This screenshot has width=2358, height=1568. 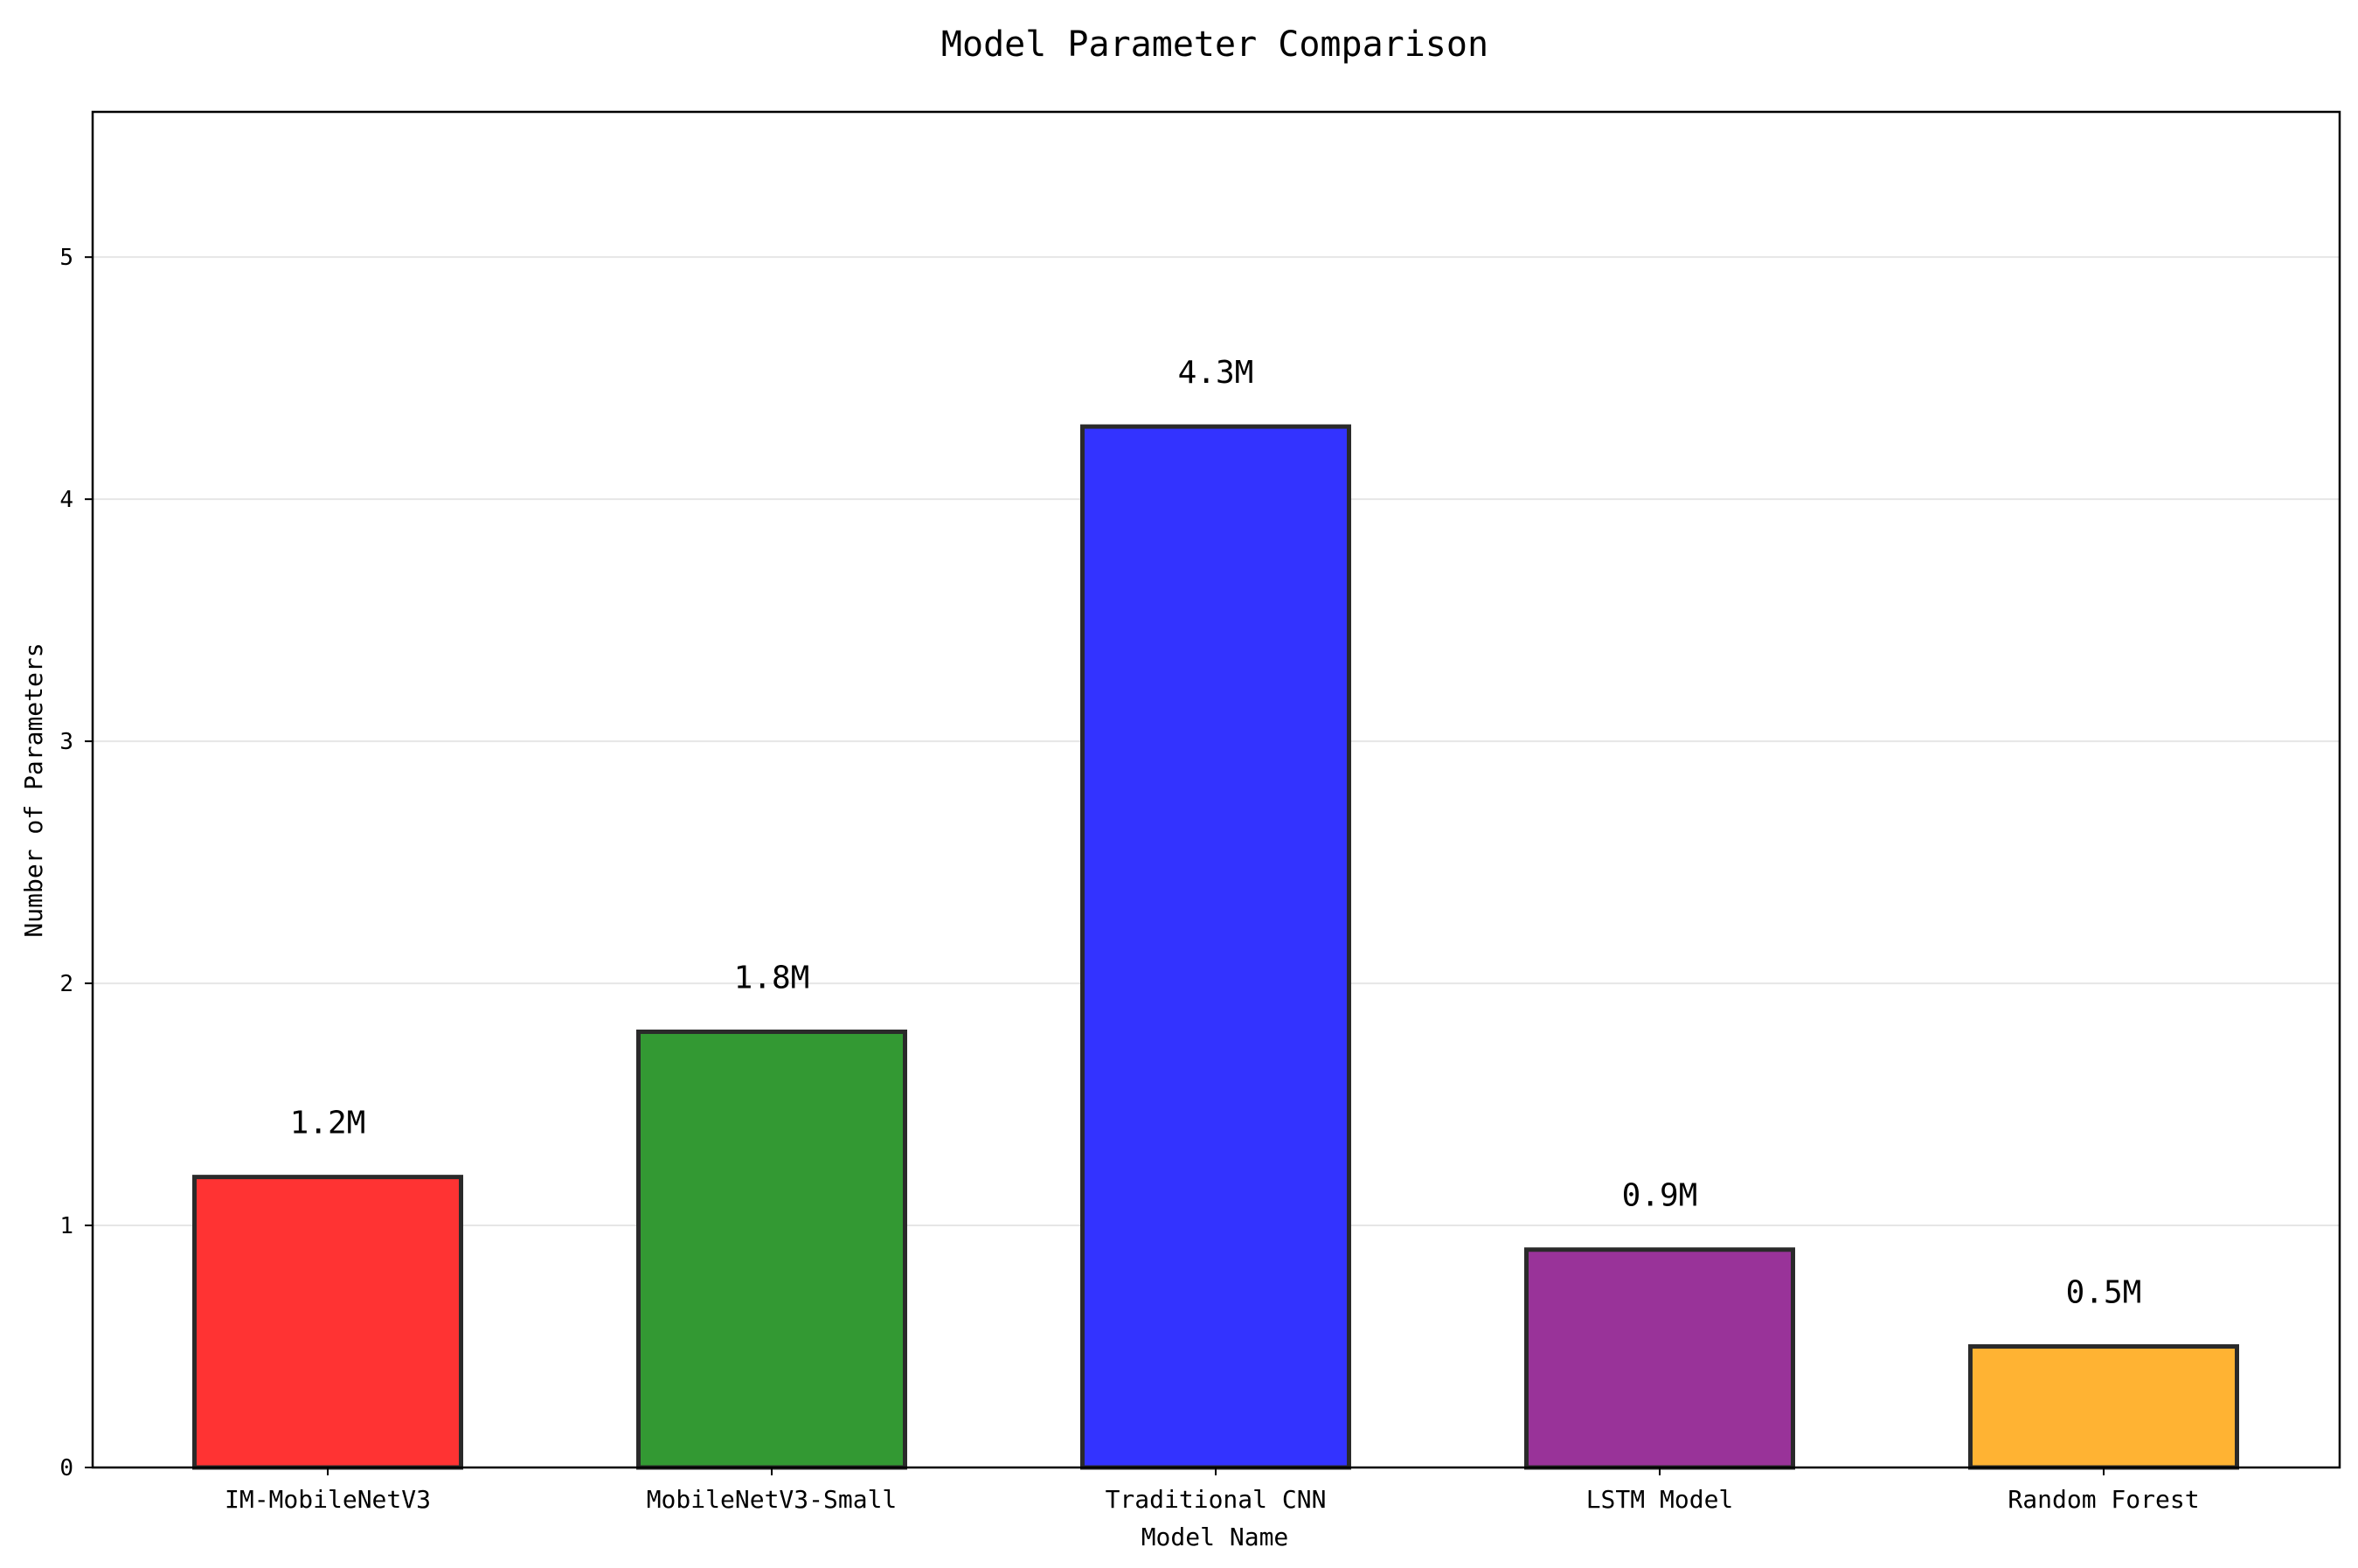 I want to click on x-axis-label: Model Name, so click(x=1215, y=1537).